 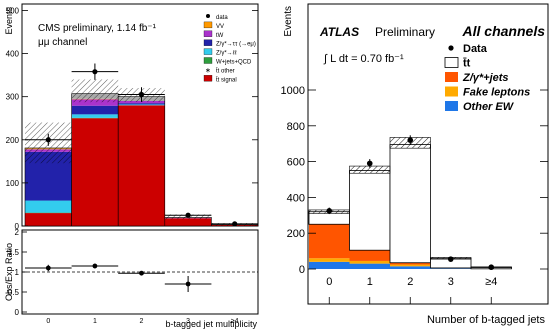 What do you see at coordinates (17, 272) in the screenshot?
I see `cms-rtick-label-1: 1` at bounding box center [17, 272].